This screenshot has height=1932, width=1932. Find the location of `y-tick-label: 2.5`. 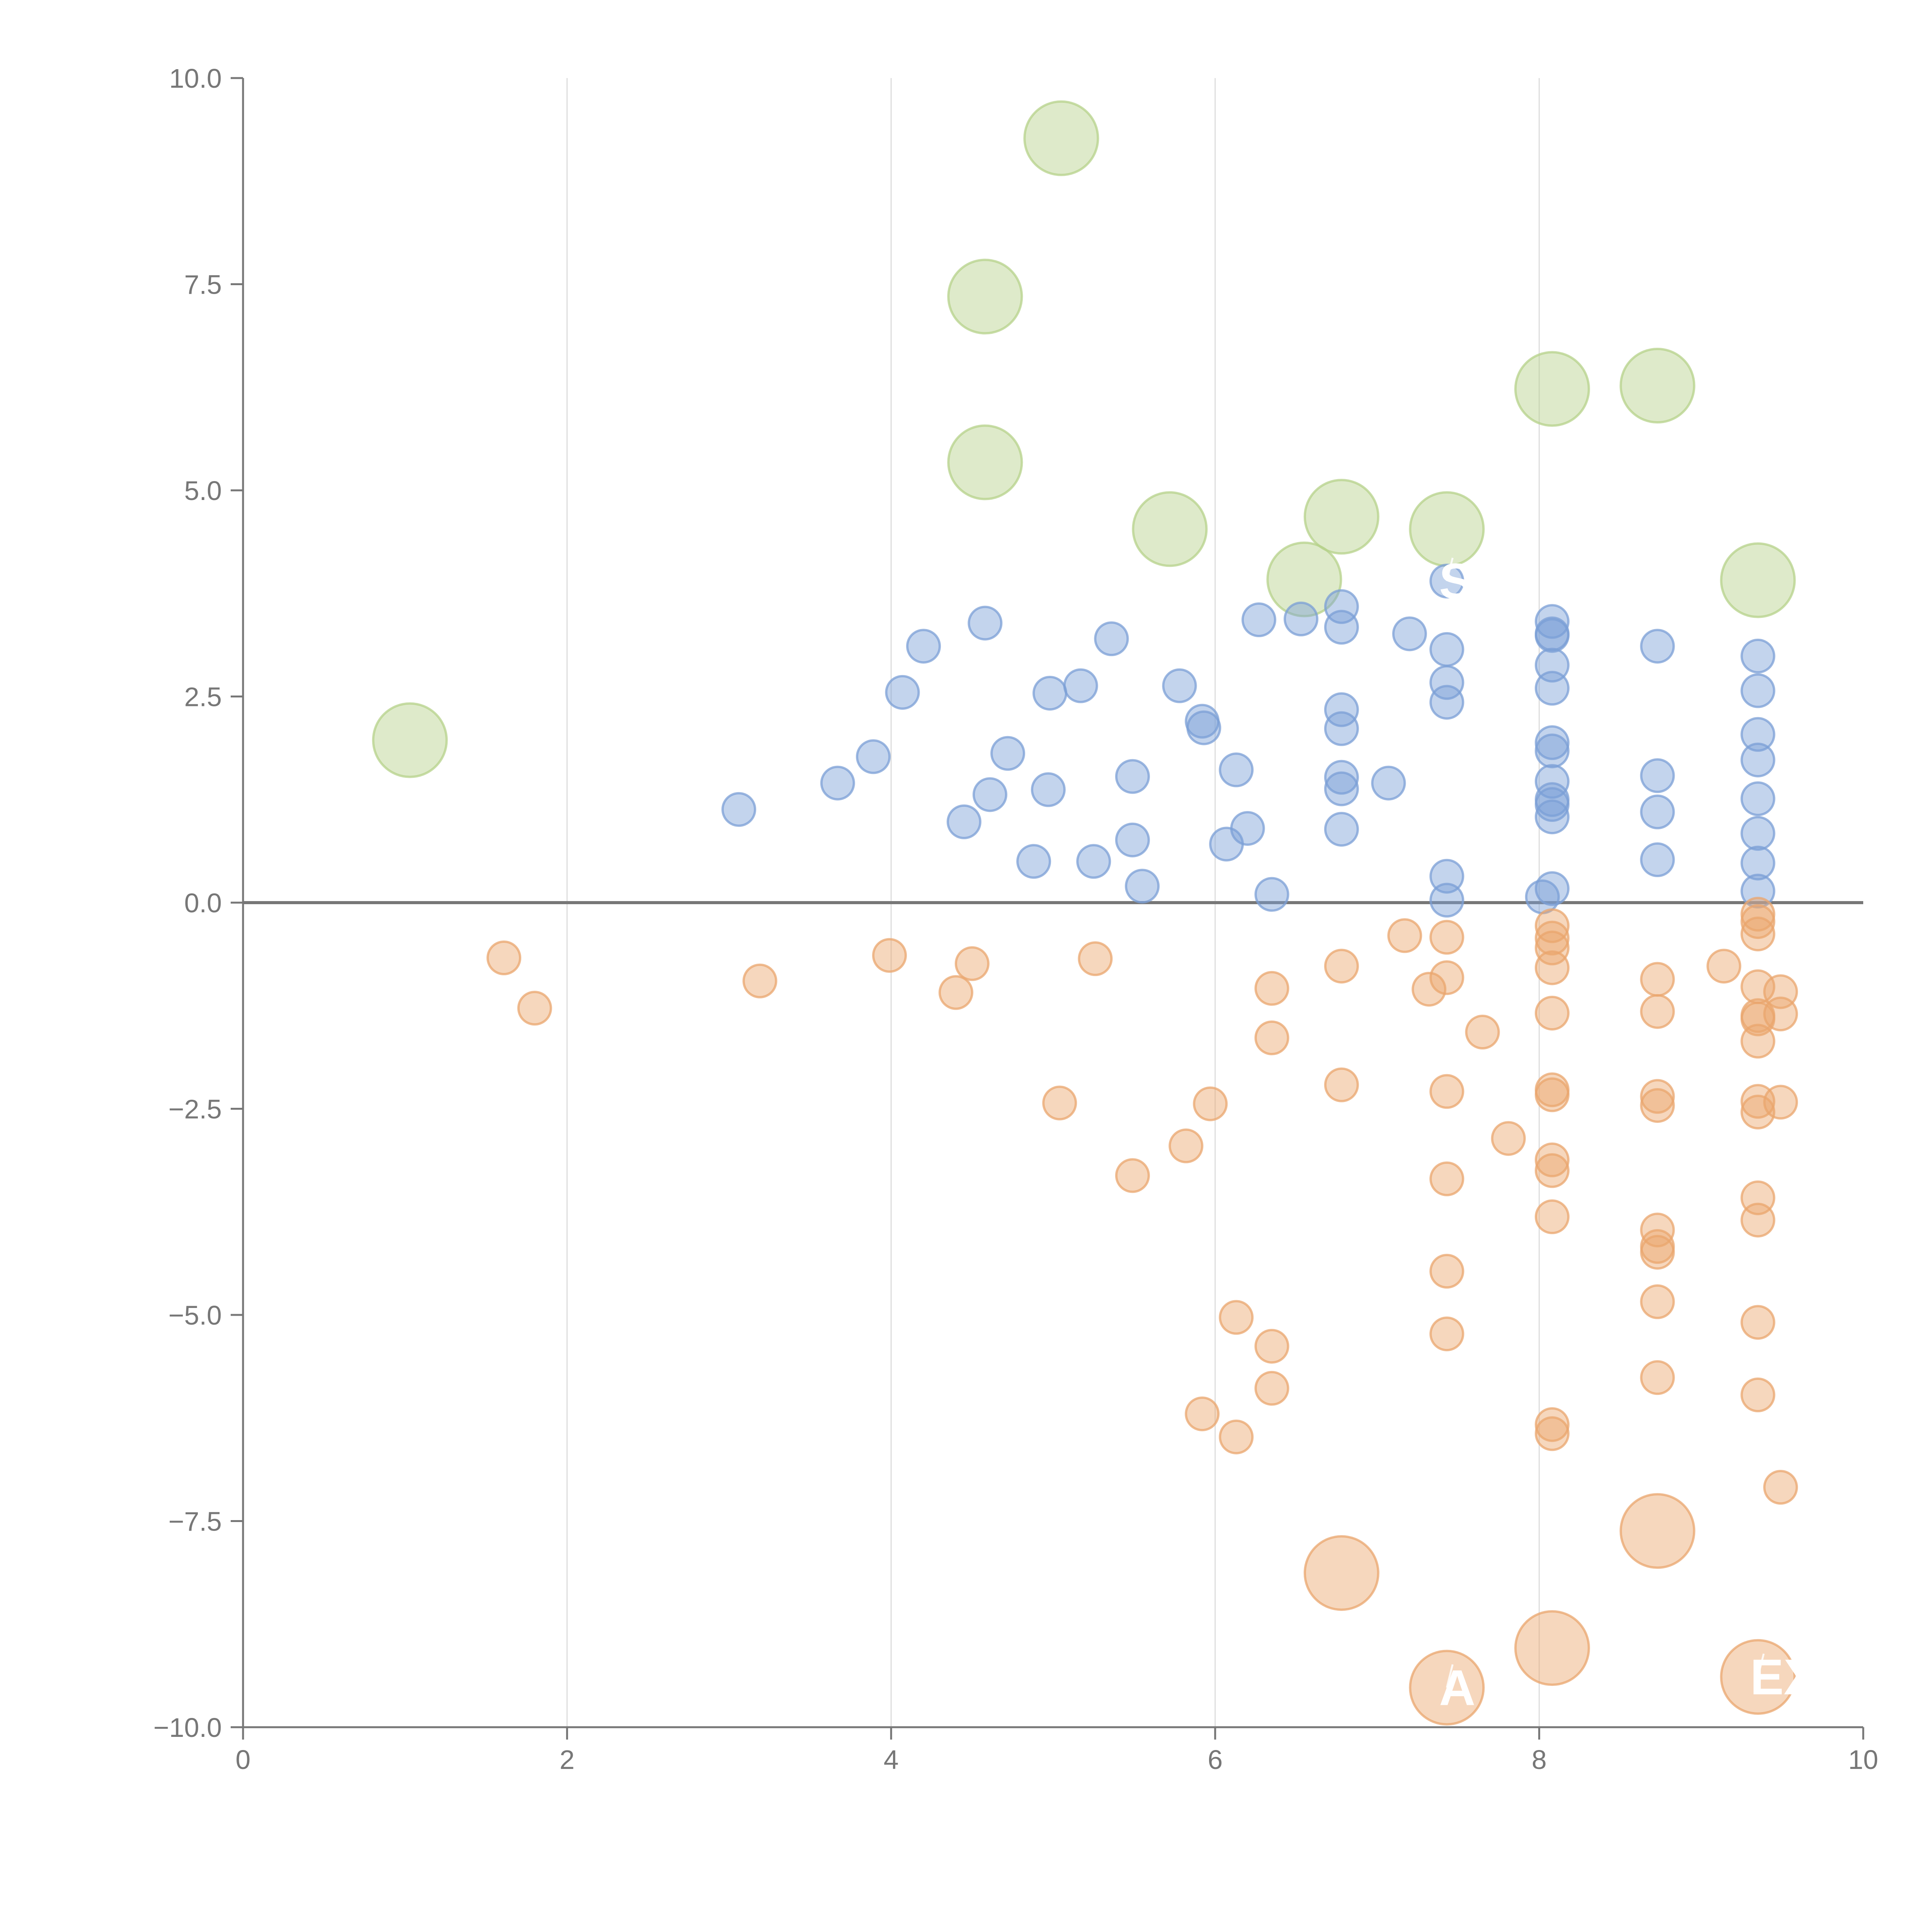

y-tick-label: 2.5 is located at coordinates (203, 697).